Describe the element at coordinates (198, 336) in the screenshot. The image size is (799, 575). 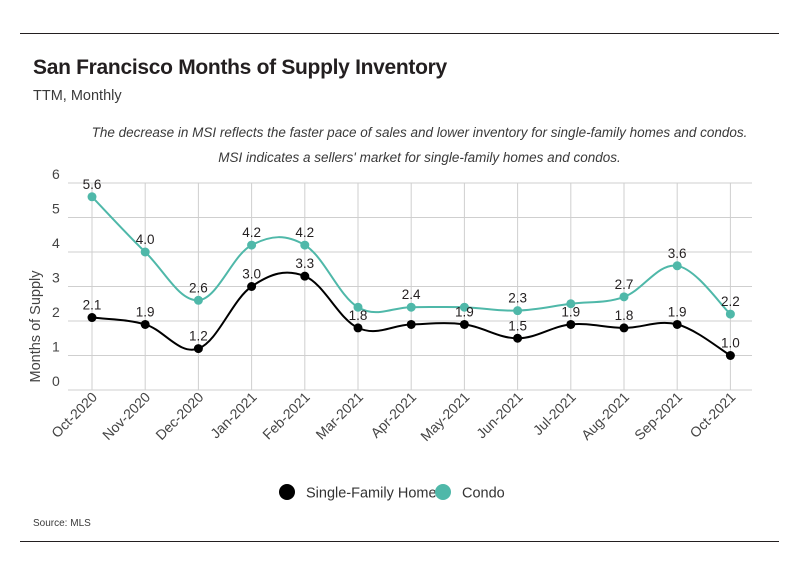
I see `single-family-data-label: 1.2` at that location.